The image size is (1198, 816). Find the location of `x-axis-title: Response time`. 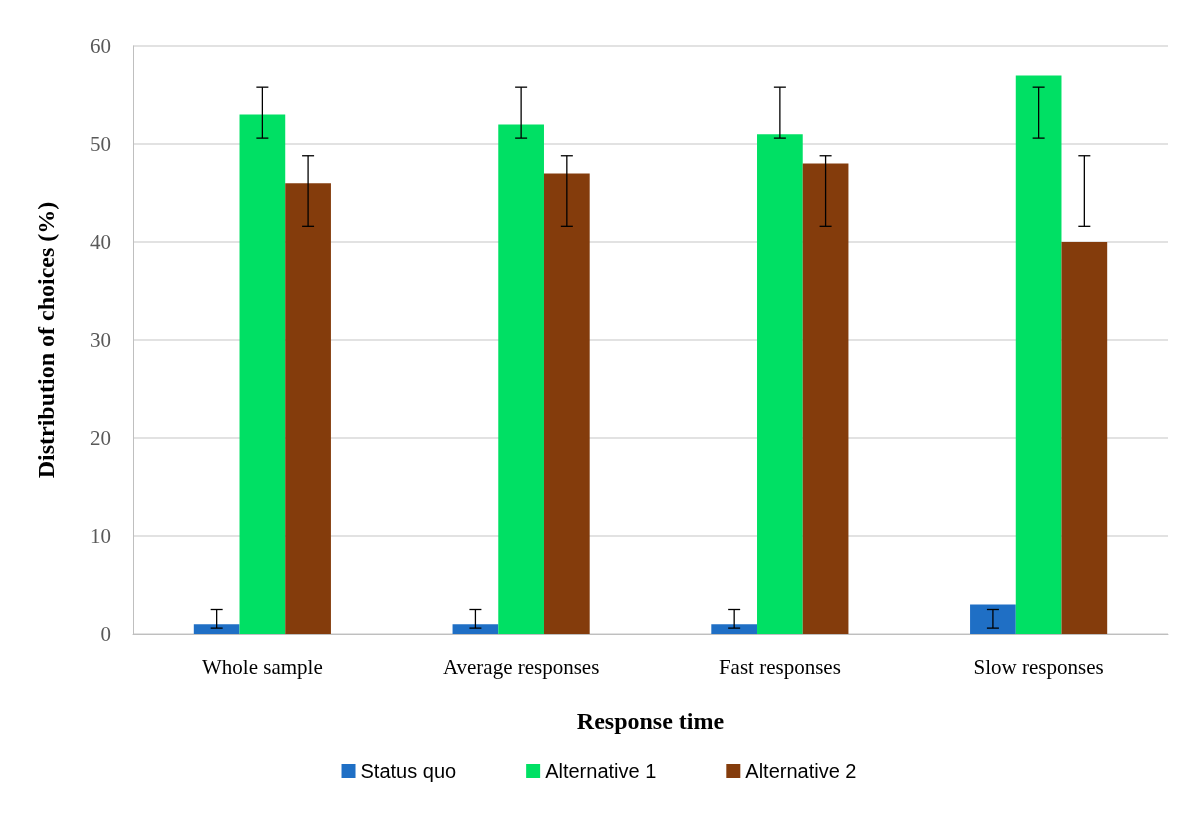

x-axis-title: Response time is located at coordinates (650, 721).